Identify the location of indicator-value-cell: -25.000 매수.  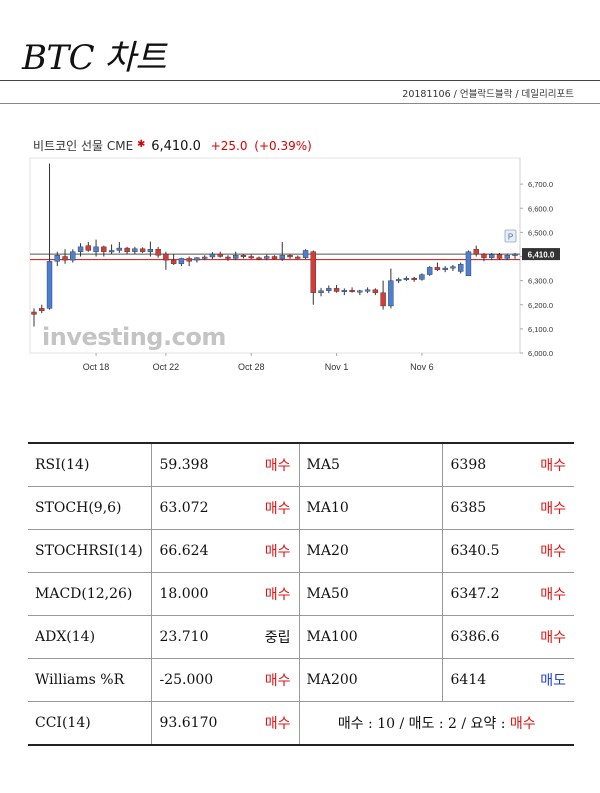
(225, 680).